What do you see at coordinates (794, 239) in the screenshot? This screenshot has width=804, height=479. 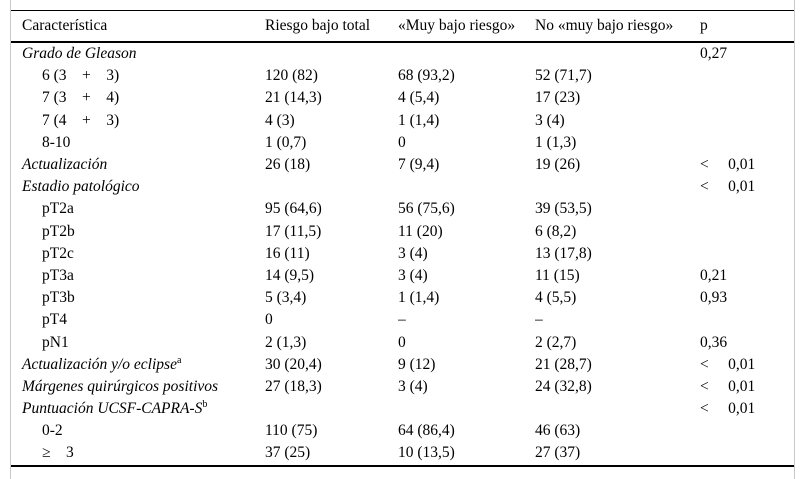 I see `figure-right-edge` at bounding box center [794, 239].